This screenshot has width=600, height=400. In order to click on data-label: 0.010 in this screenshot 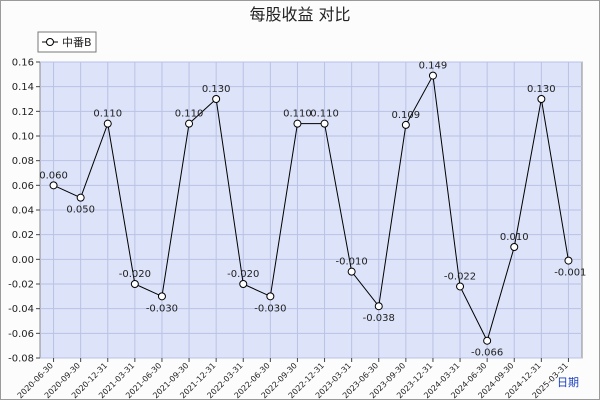, I will do `click(514, 237)`.